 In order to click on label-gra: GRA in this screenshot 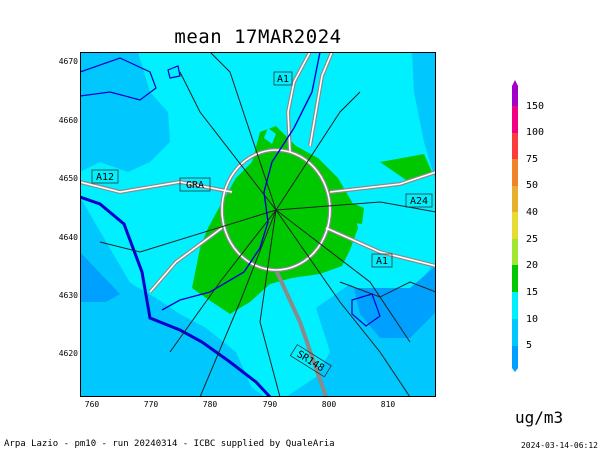, I will do `click(195, 185)`.